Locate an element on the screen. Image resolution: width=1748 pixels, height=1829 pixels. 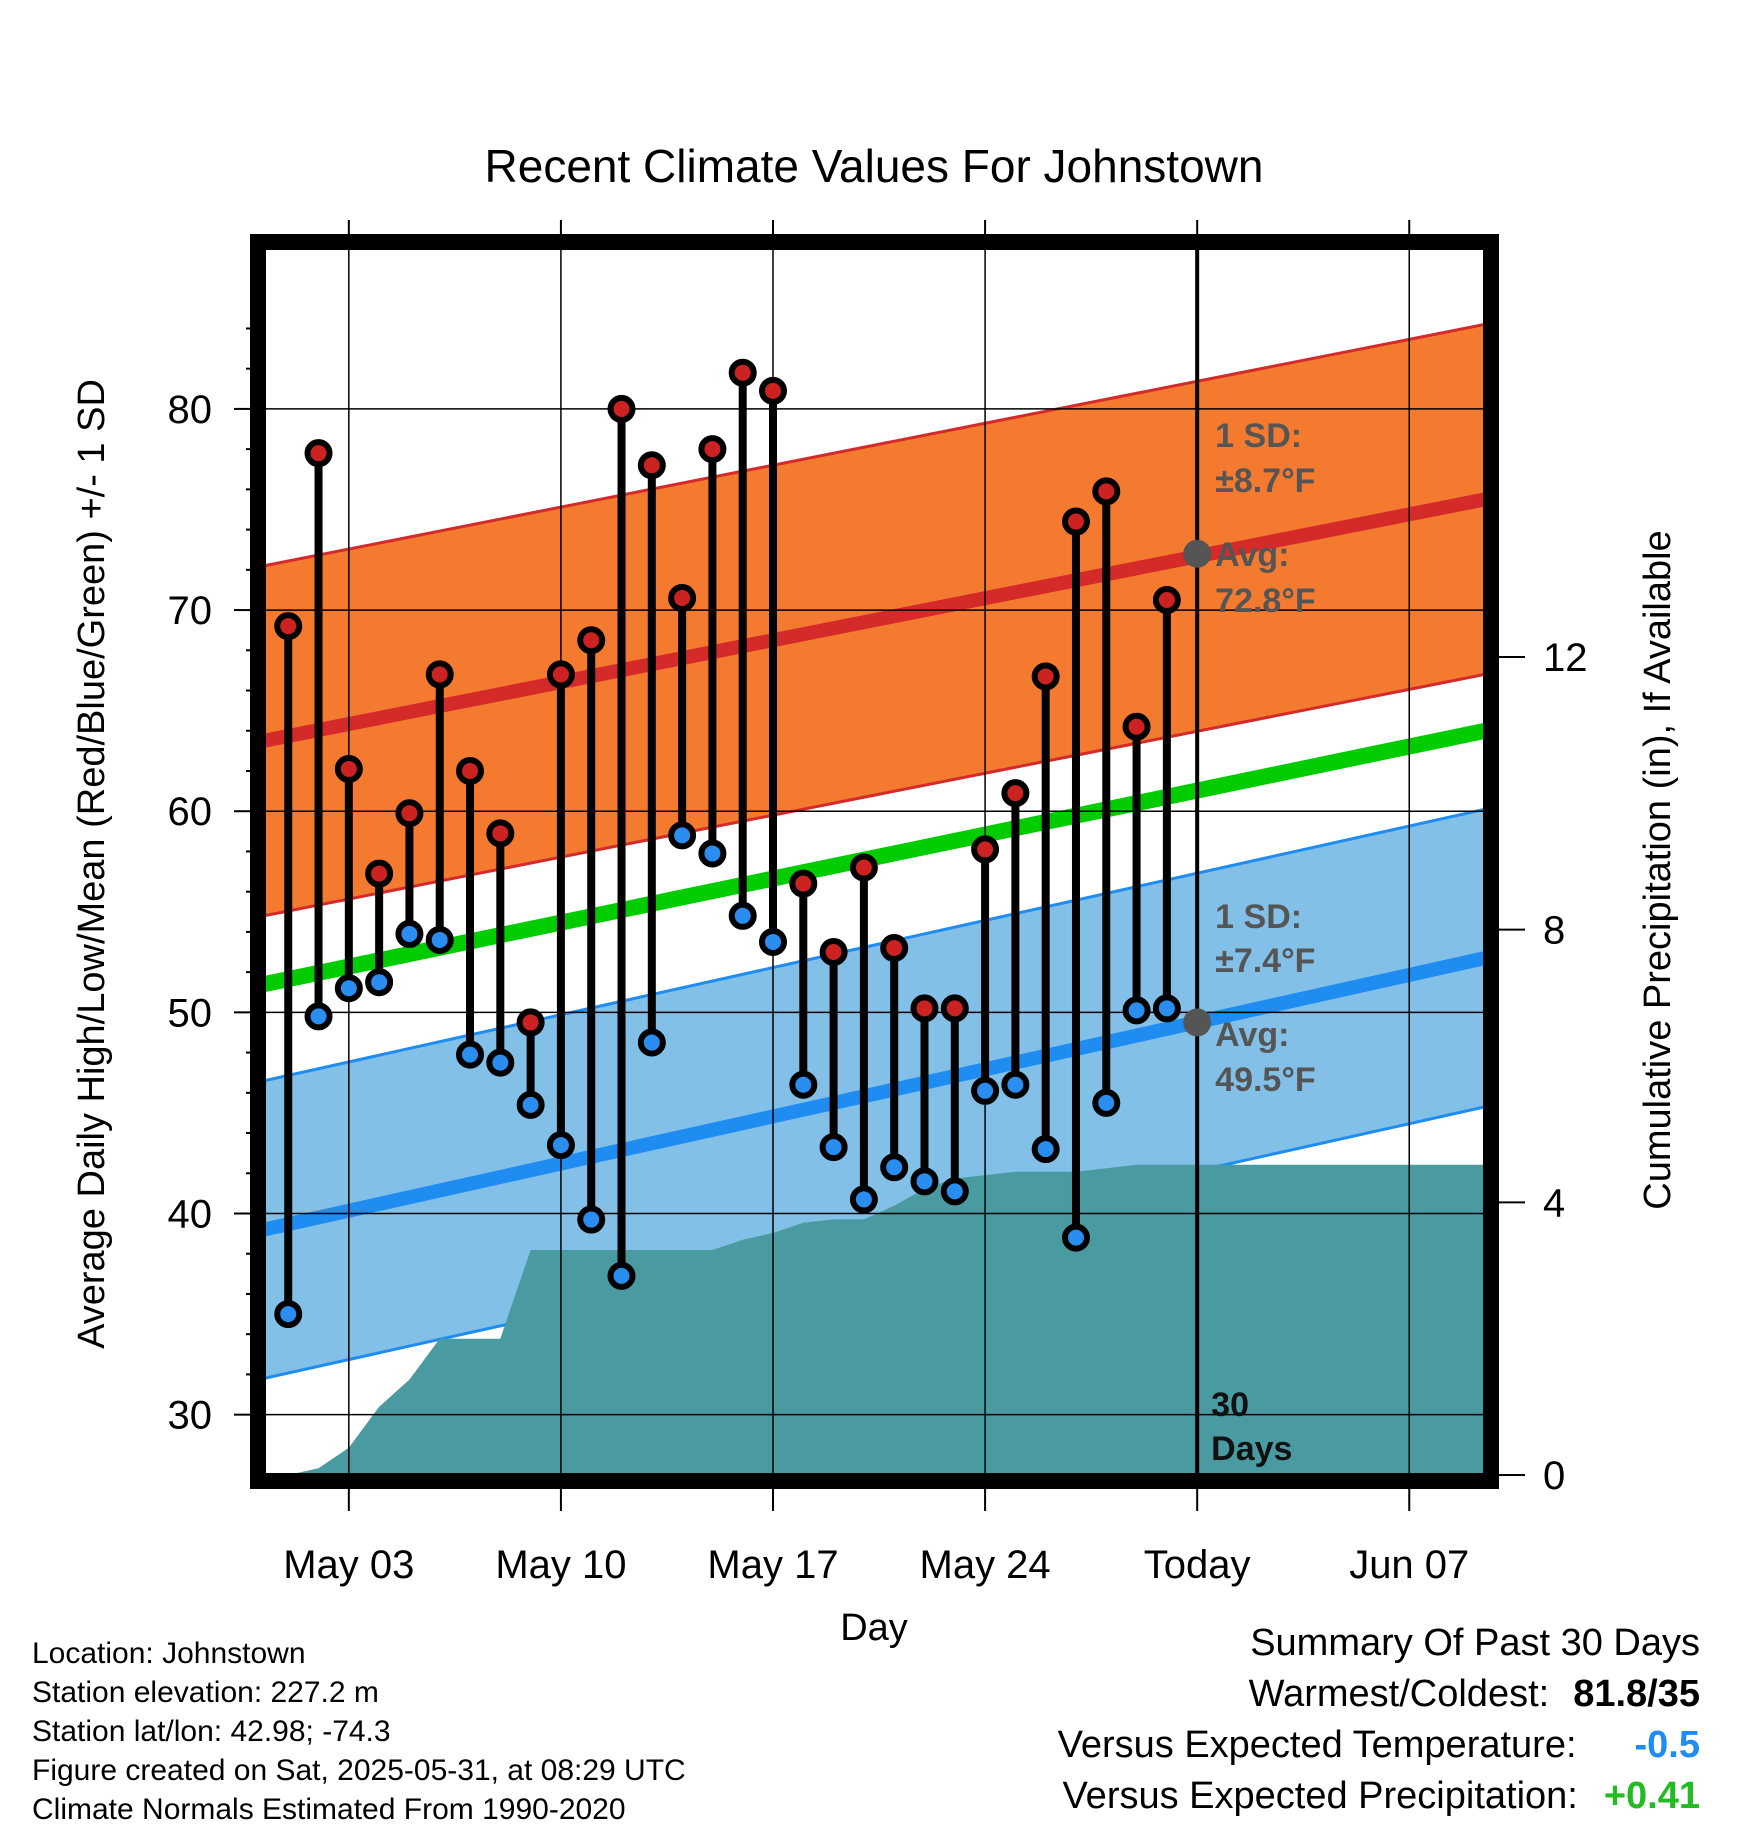
temp-departure-row: Versus Expected Temperature: -0.5 is located at coordinates (1379, 1749).